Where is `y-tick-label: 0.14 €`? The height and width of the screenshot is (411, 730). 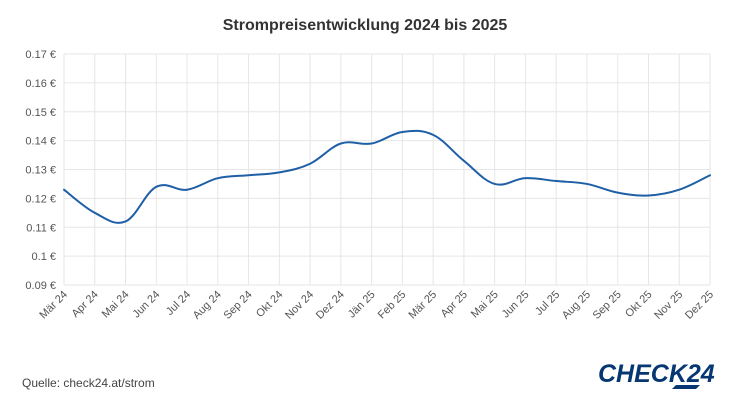
y-tick-label: 0.14 € is located at coordinates (40, 142).